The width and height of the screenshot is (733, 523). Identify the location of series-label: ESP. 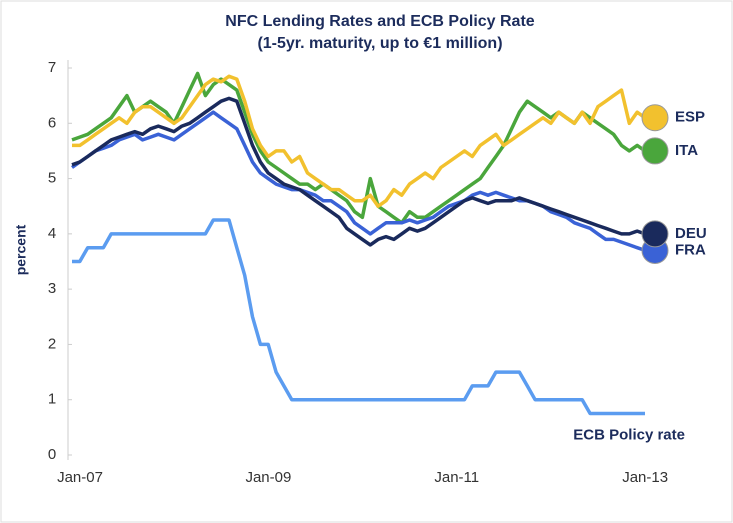
(690, 117).